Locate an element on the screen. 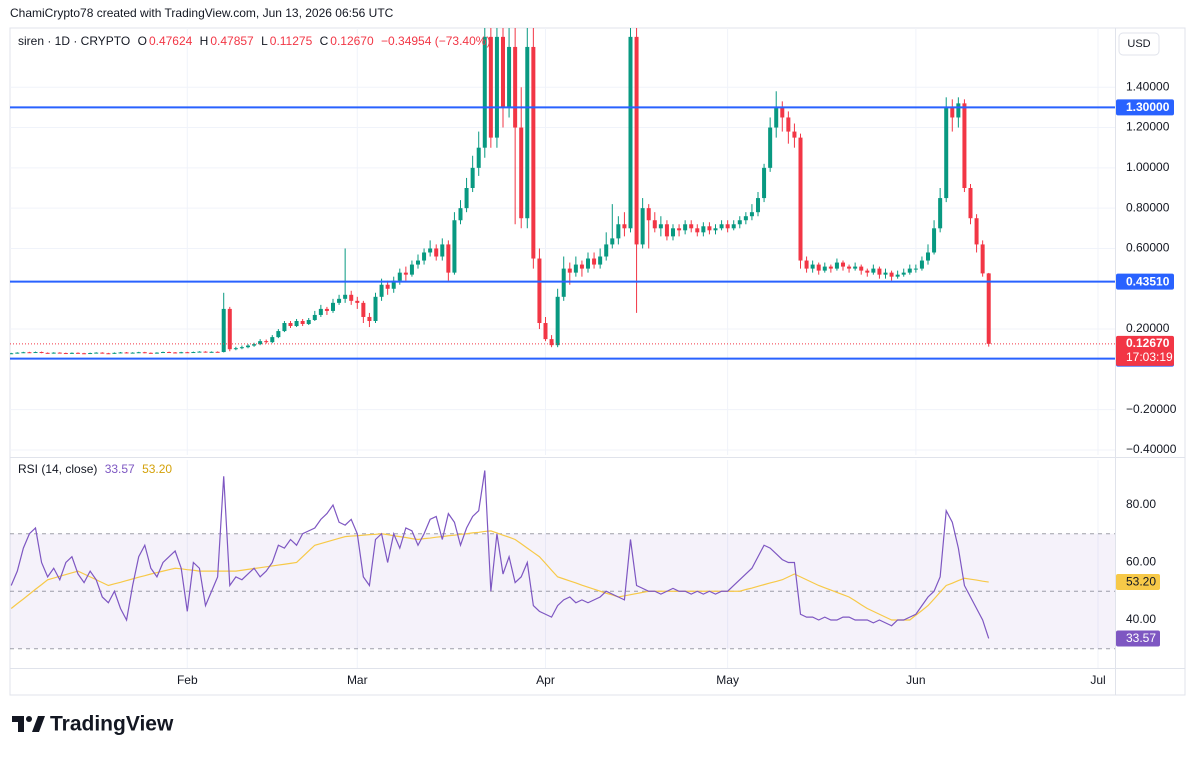 The width and height of the screenshot is (1195, 760). value-badge-label: 53.20 is located at coordinates (1141, 582).